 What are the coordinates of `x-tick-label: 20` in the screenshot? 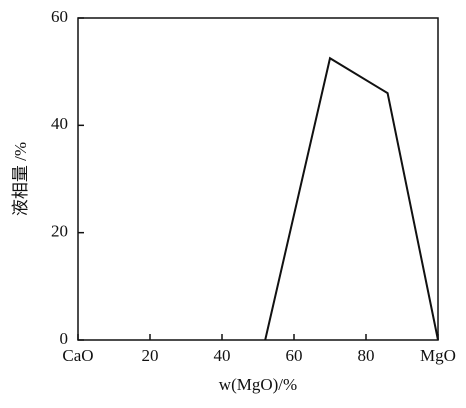 It's located at (150, 355).